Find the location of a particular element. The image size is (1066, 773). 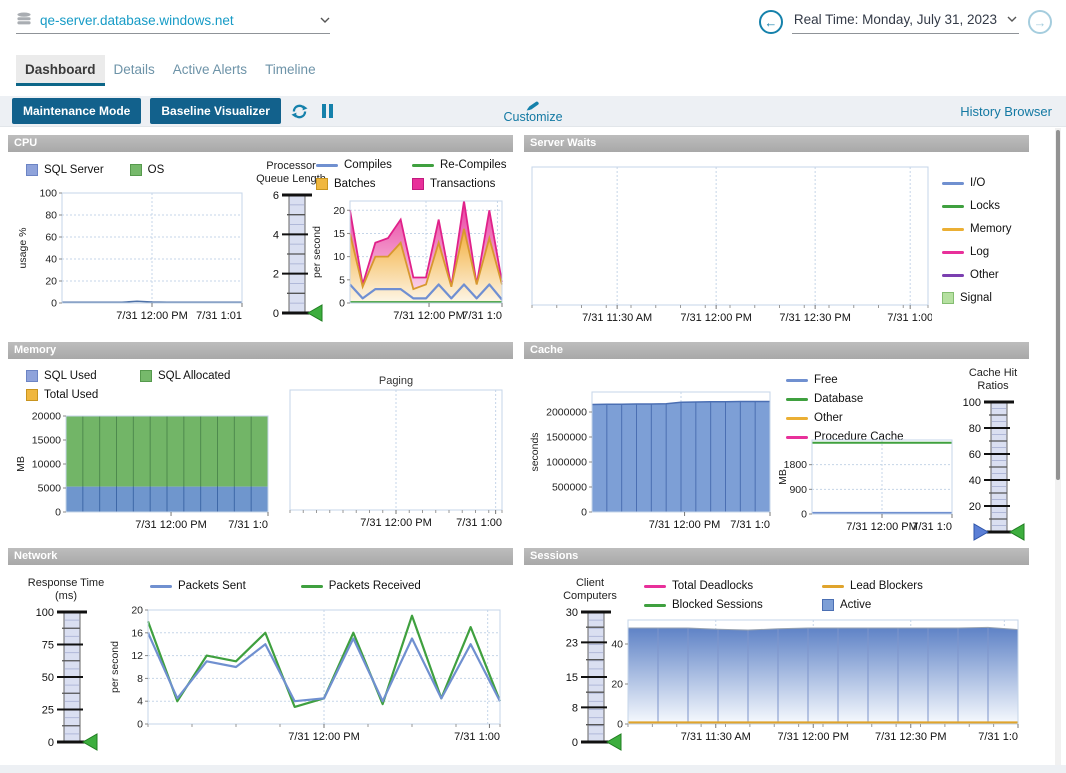

baseline-visualizer-button: Baseline Visualizer is located at coordinates (215, 111).